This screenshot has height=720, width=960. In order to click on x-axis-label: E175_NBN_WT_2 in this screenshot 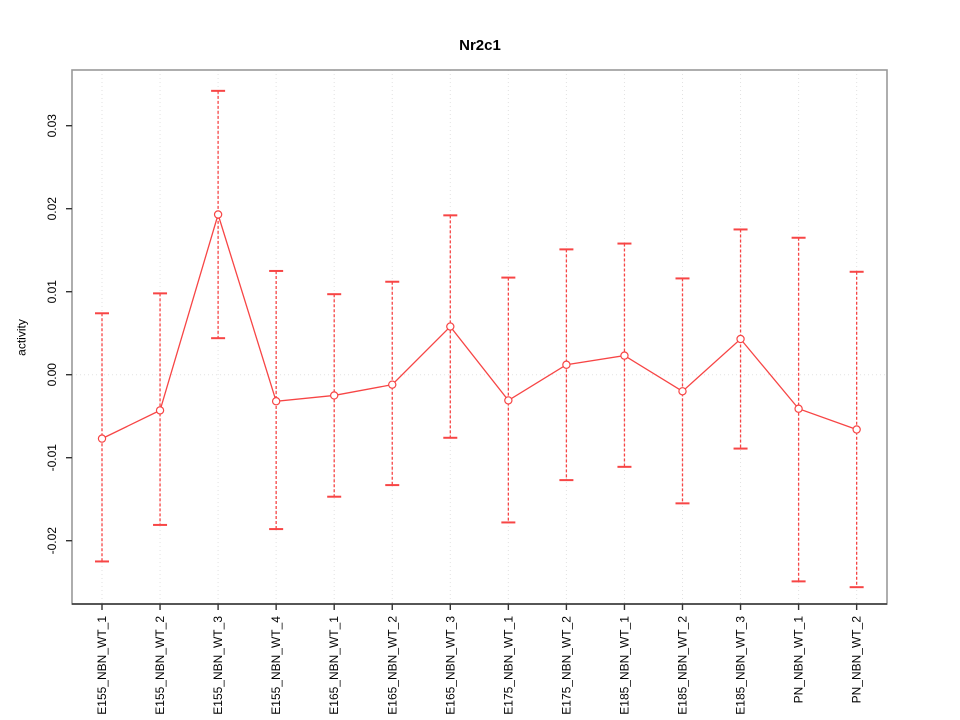, I will do `click(566, 665)`.